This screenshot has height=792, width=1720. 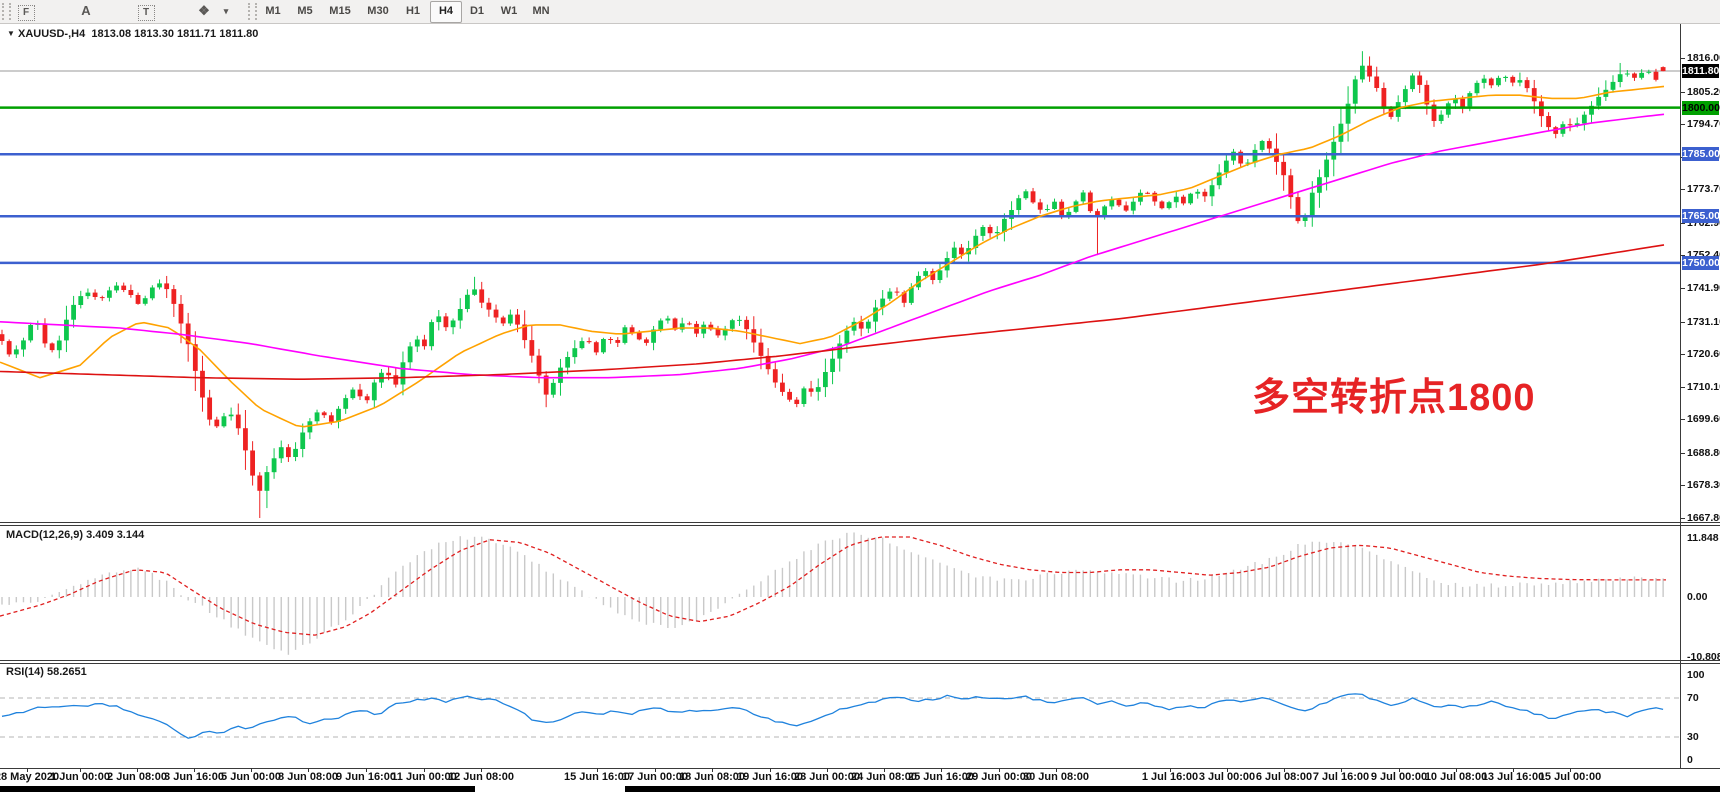 I want to click on rsi-label: RSI(14) 58.2651, so click(x=46, y=672).